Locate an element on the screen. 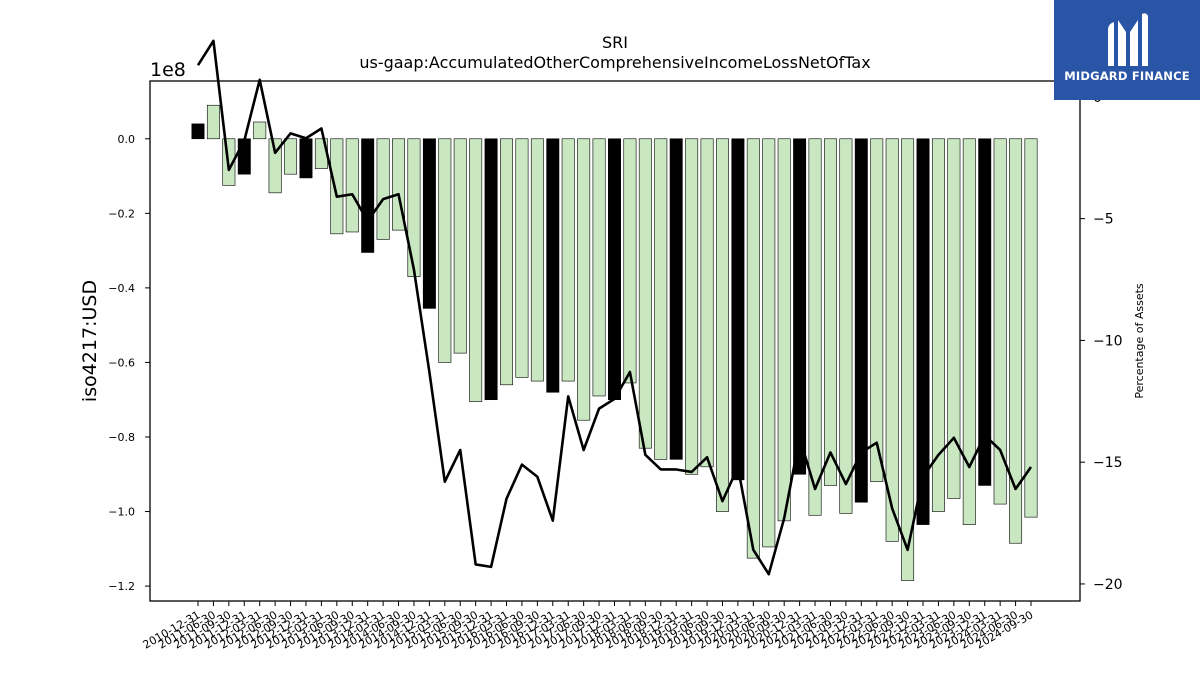 This screenshot has height=675, width=1200. midgard-logo-icon is located at coordinates (1128, 39).